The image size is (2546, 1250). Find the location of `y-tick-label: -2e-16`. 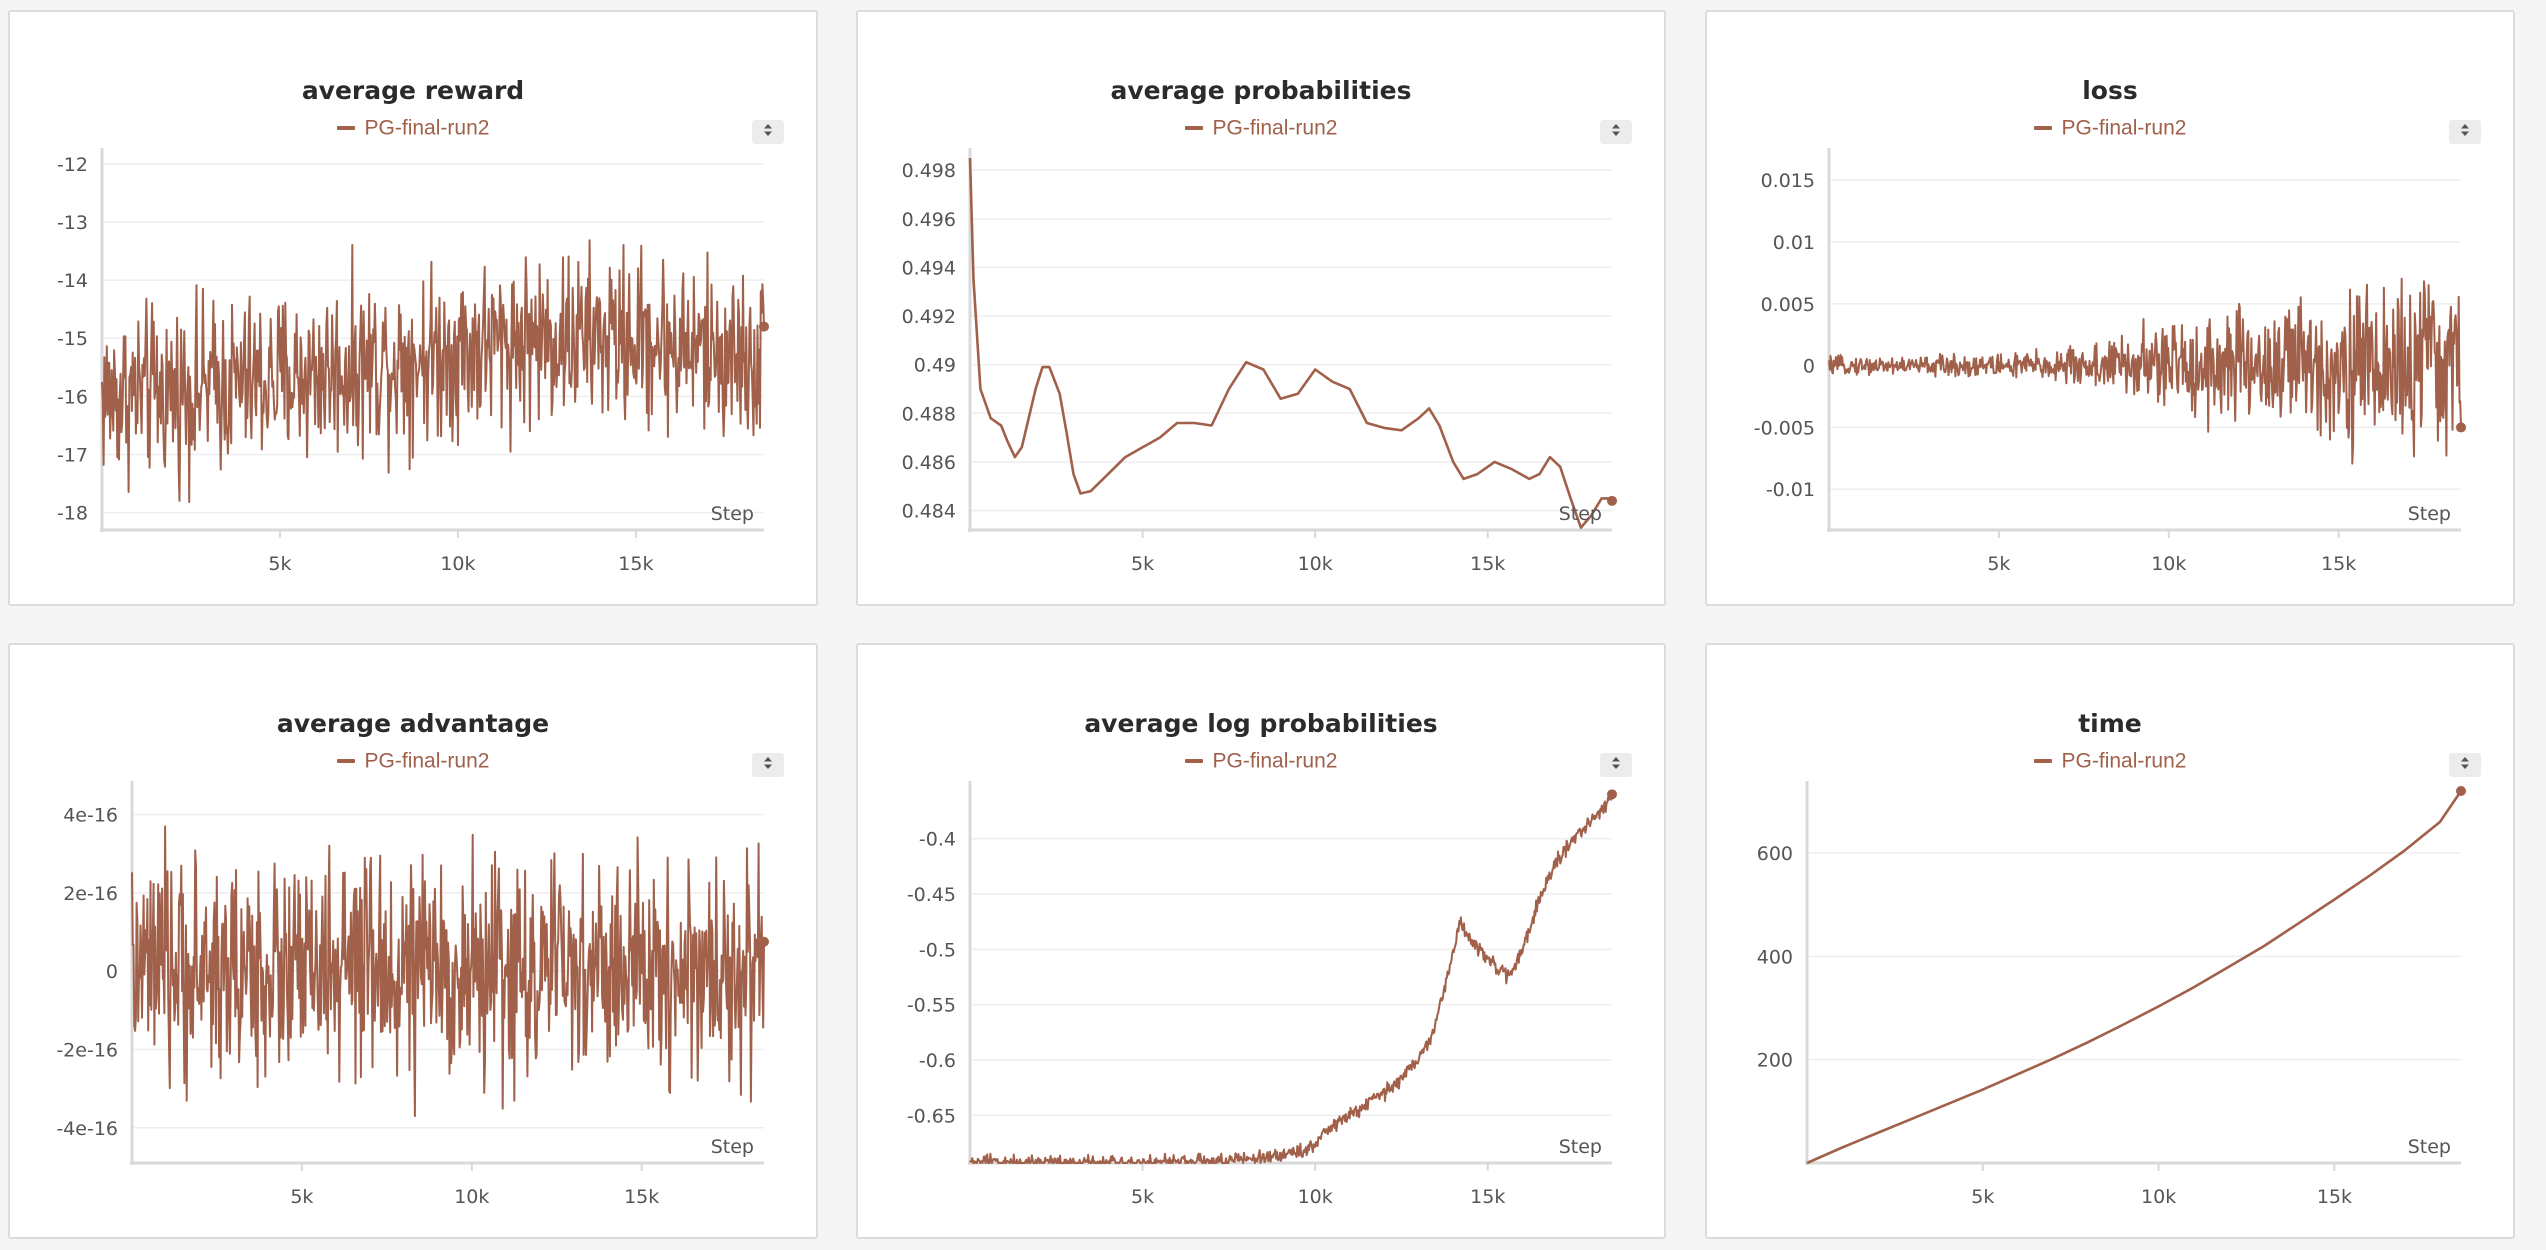

y-tick-label: -2e-16 is located at coordinates (87, 1050).